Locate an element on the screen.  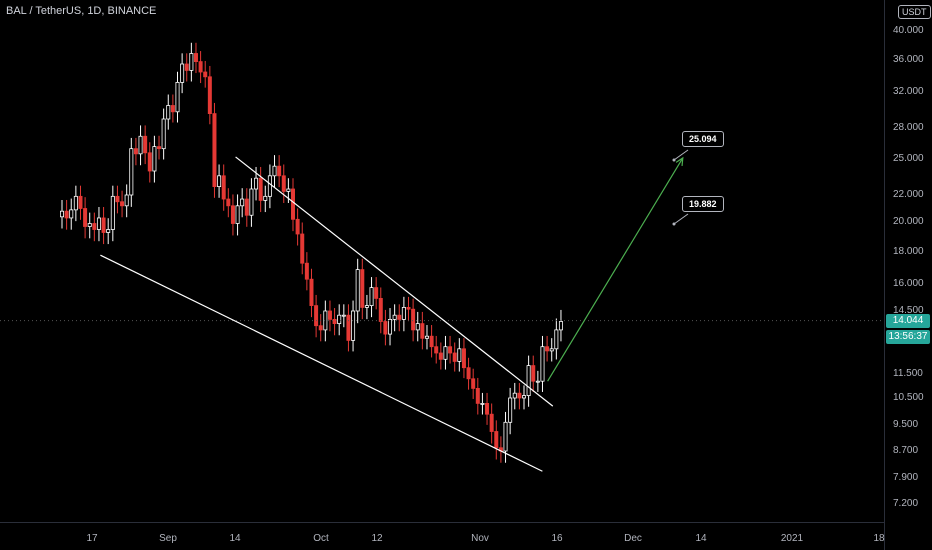
price-tick: 14.500 is located at coordinates (908, 310).